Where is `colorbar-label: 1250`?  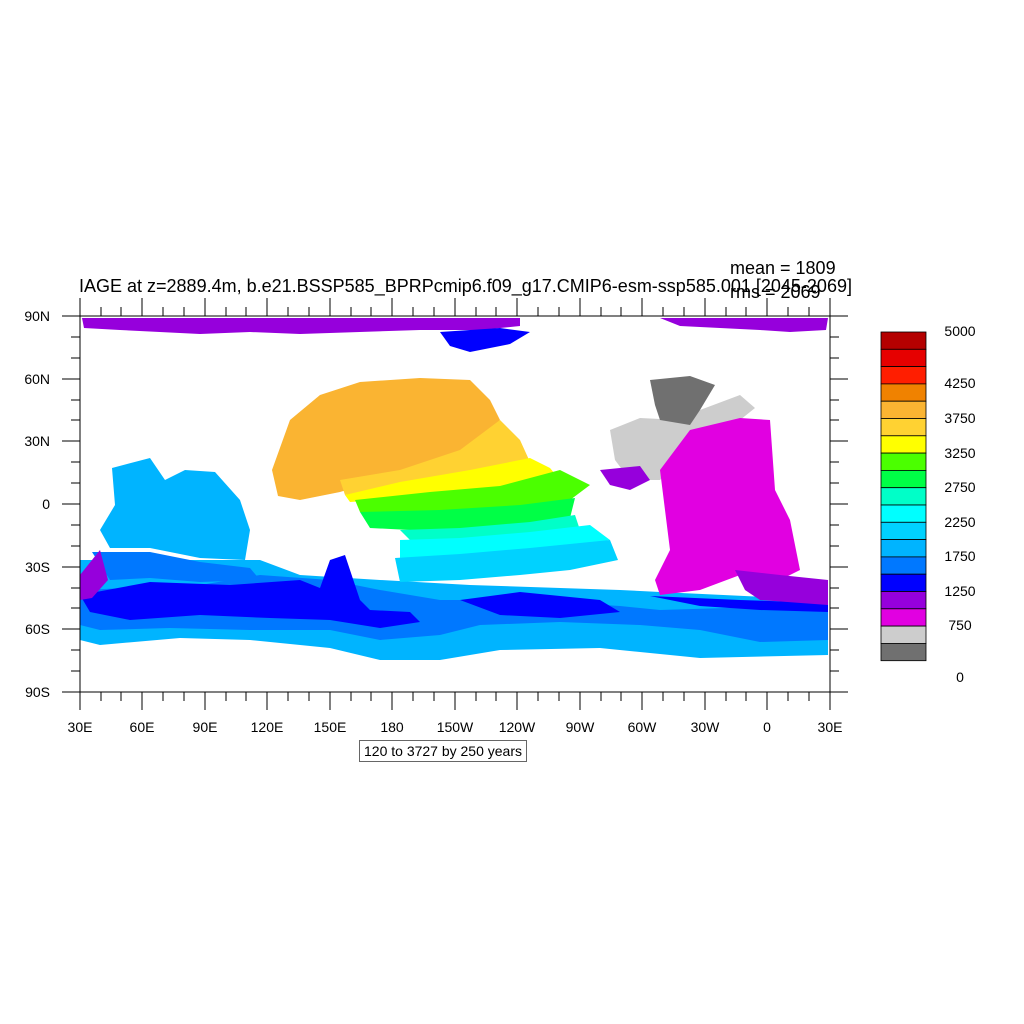
colorbar-label: 1250 is located at coordinates (960, 591).